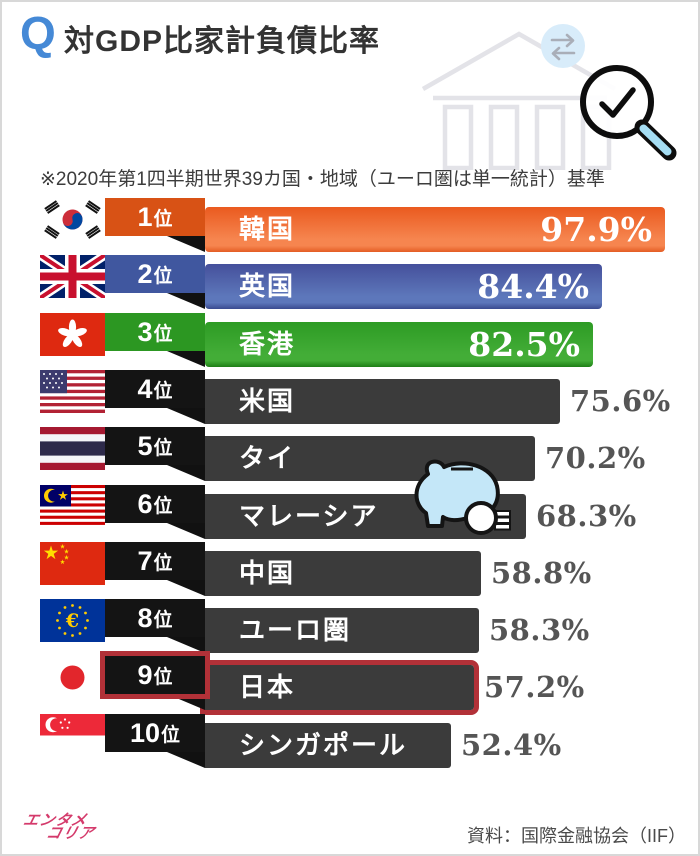 The height and width of the screenshot is (856, 700). What do you see at coordinates (72, 563) in the screenshot?
I see `china-flag-icon` at bounding box center [72, 563].